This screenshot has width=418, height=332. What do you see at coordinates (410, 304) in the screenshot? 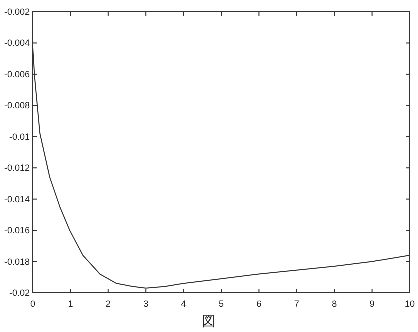
I see `x-tick-label: 10` at bounding box center [410, 304].